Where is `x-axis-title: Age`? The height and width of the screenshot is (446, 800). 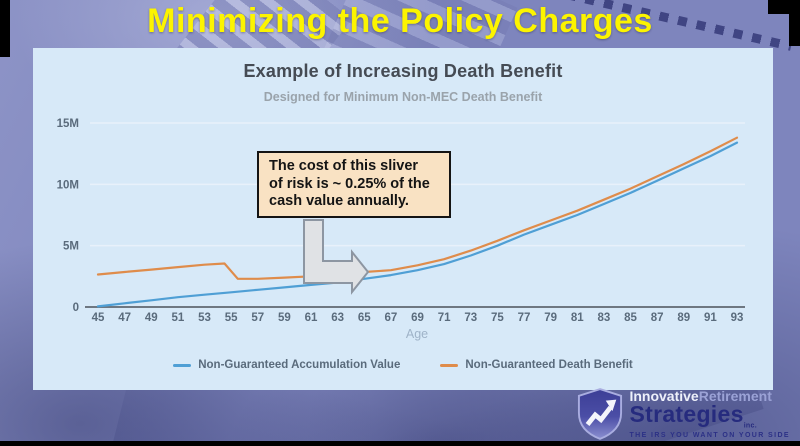
x-axis-title: Age is located at coordinates (417, 334).